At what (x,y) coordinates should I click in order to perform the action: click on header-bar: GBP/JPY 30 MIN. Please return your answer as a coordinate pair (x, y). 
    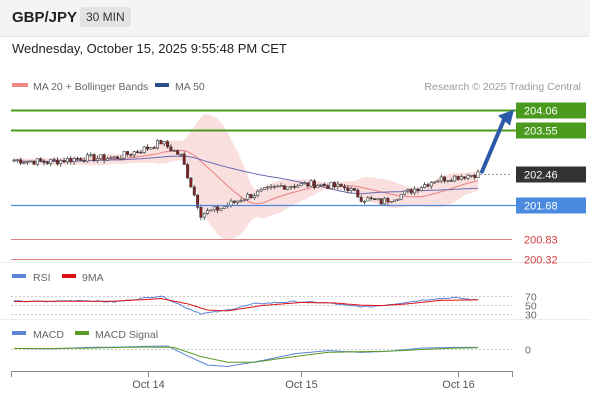
    Looking at the image, I should click on (295, 18).